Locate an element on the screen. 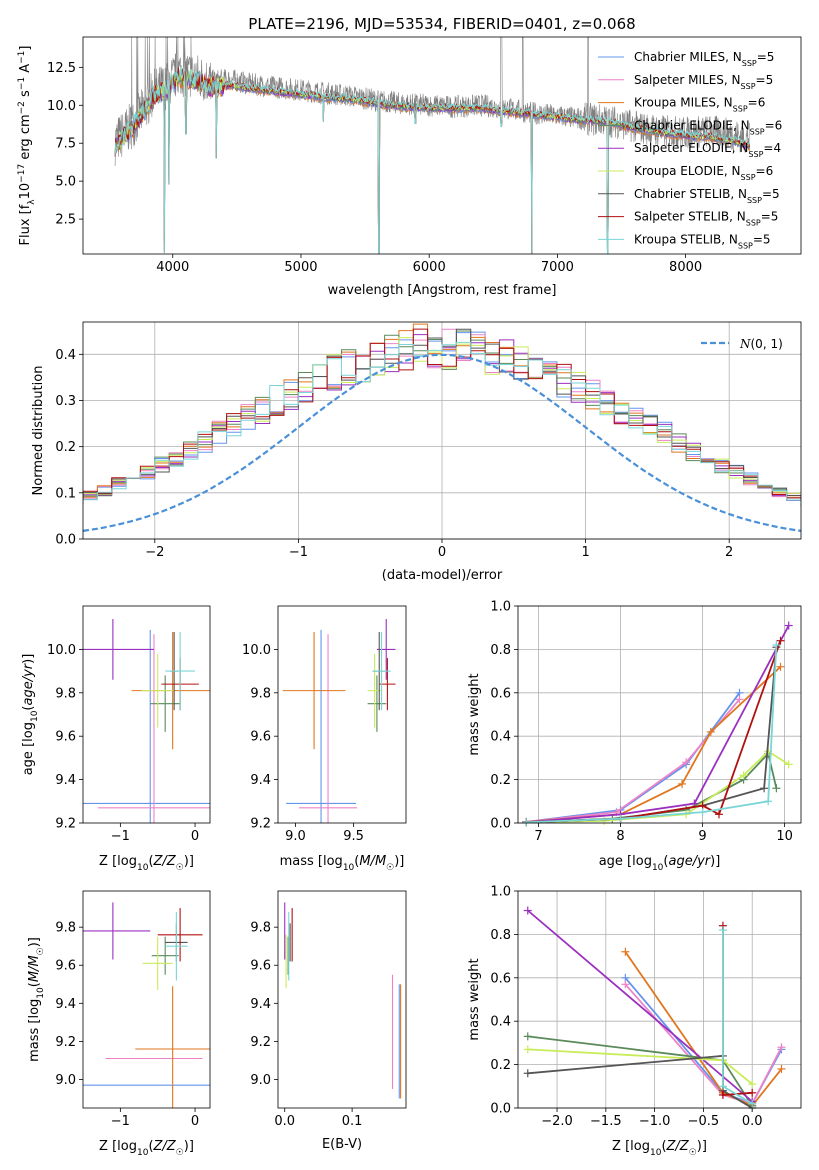 The width and height of the screenshot is (819, 1170). model-spectrum-kroupa_stelib is located at coordinates (432, 160).